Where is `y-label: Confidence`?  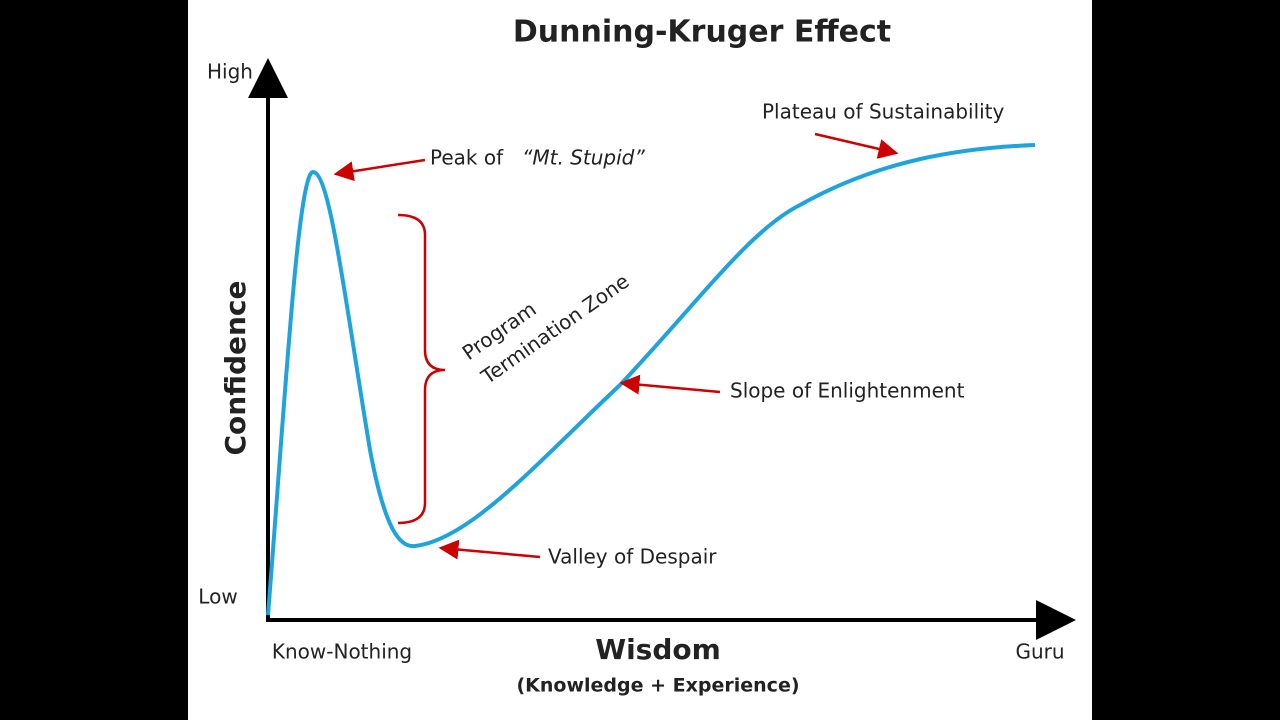 y-label: Confidence is located at coordinates (235, 367).